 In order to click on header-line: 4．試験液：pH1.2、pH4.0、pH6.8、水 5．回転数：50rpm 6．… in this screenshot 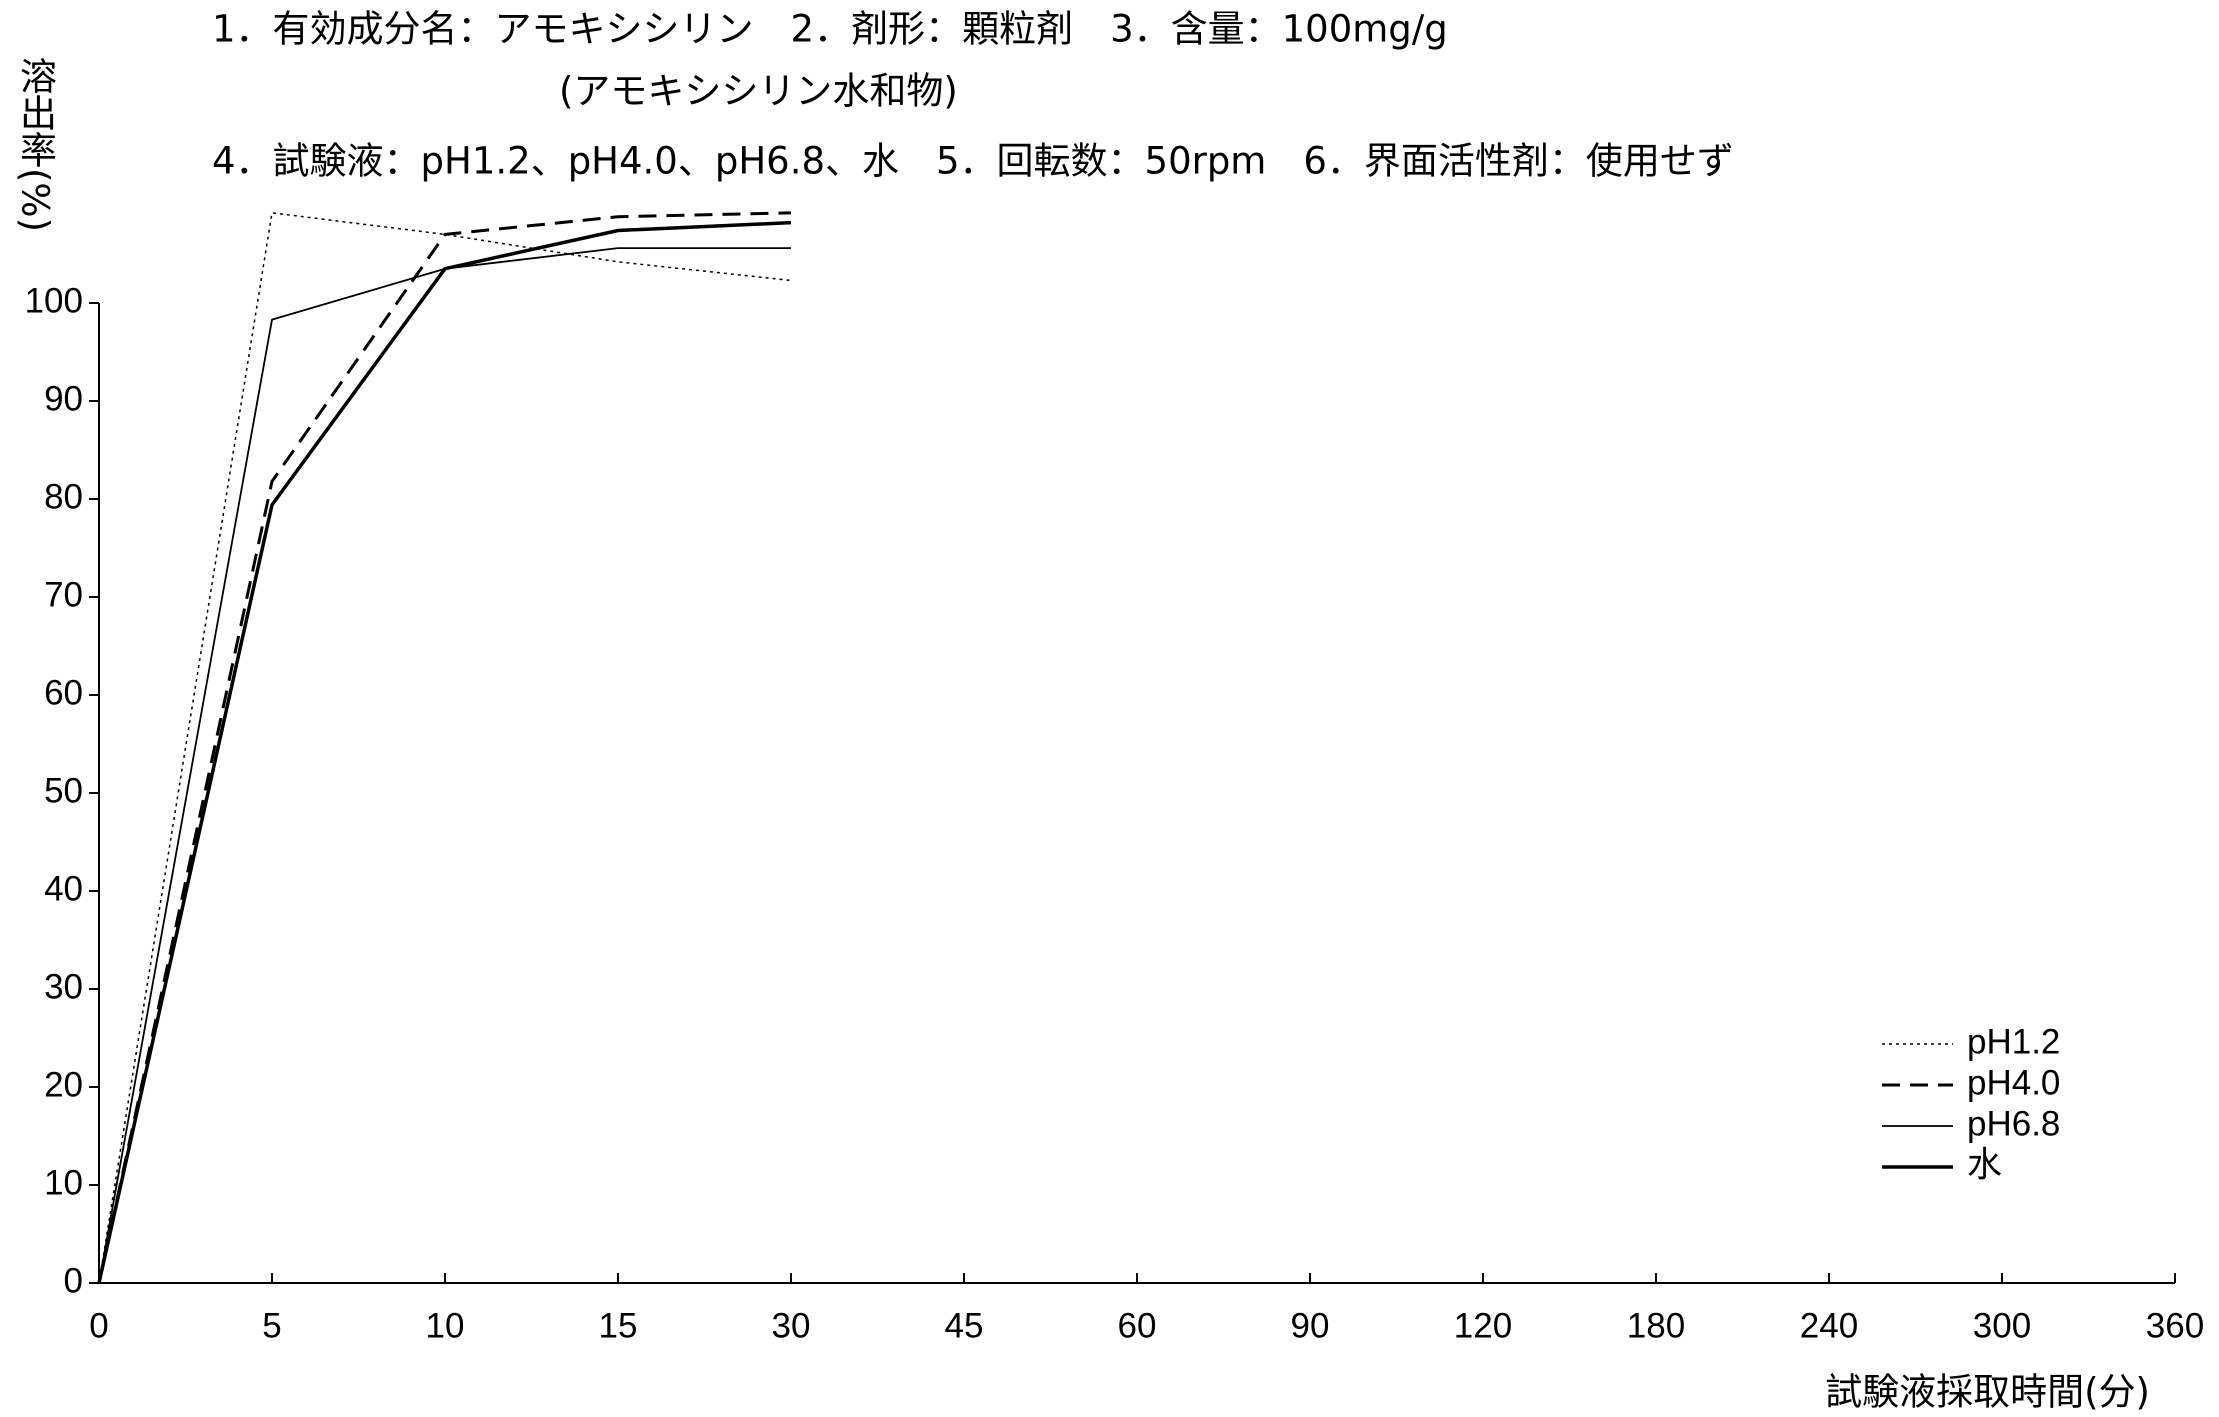, I will do `click(973, 161)`.